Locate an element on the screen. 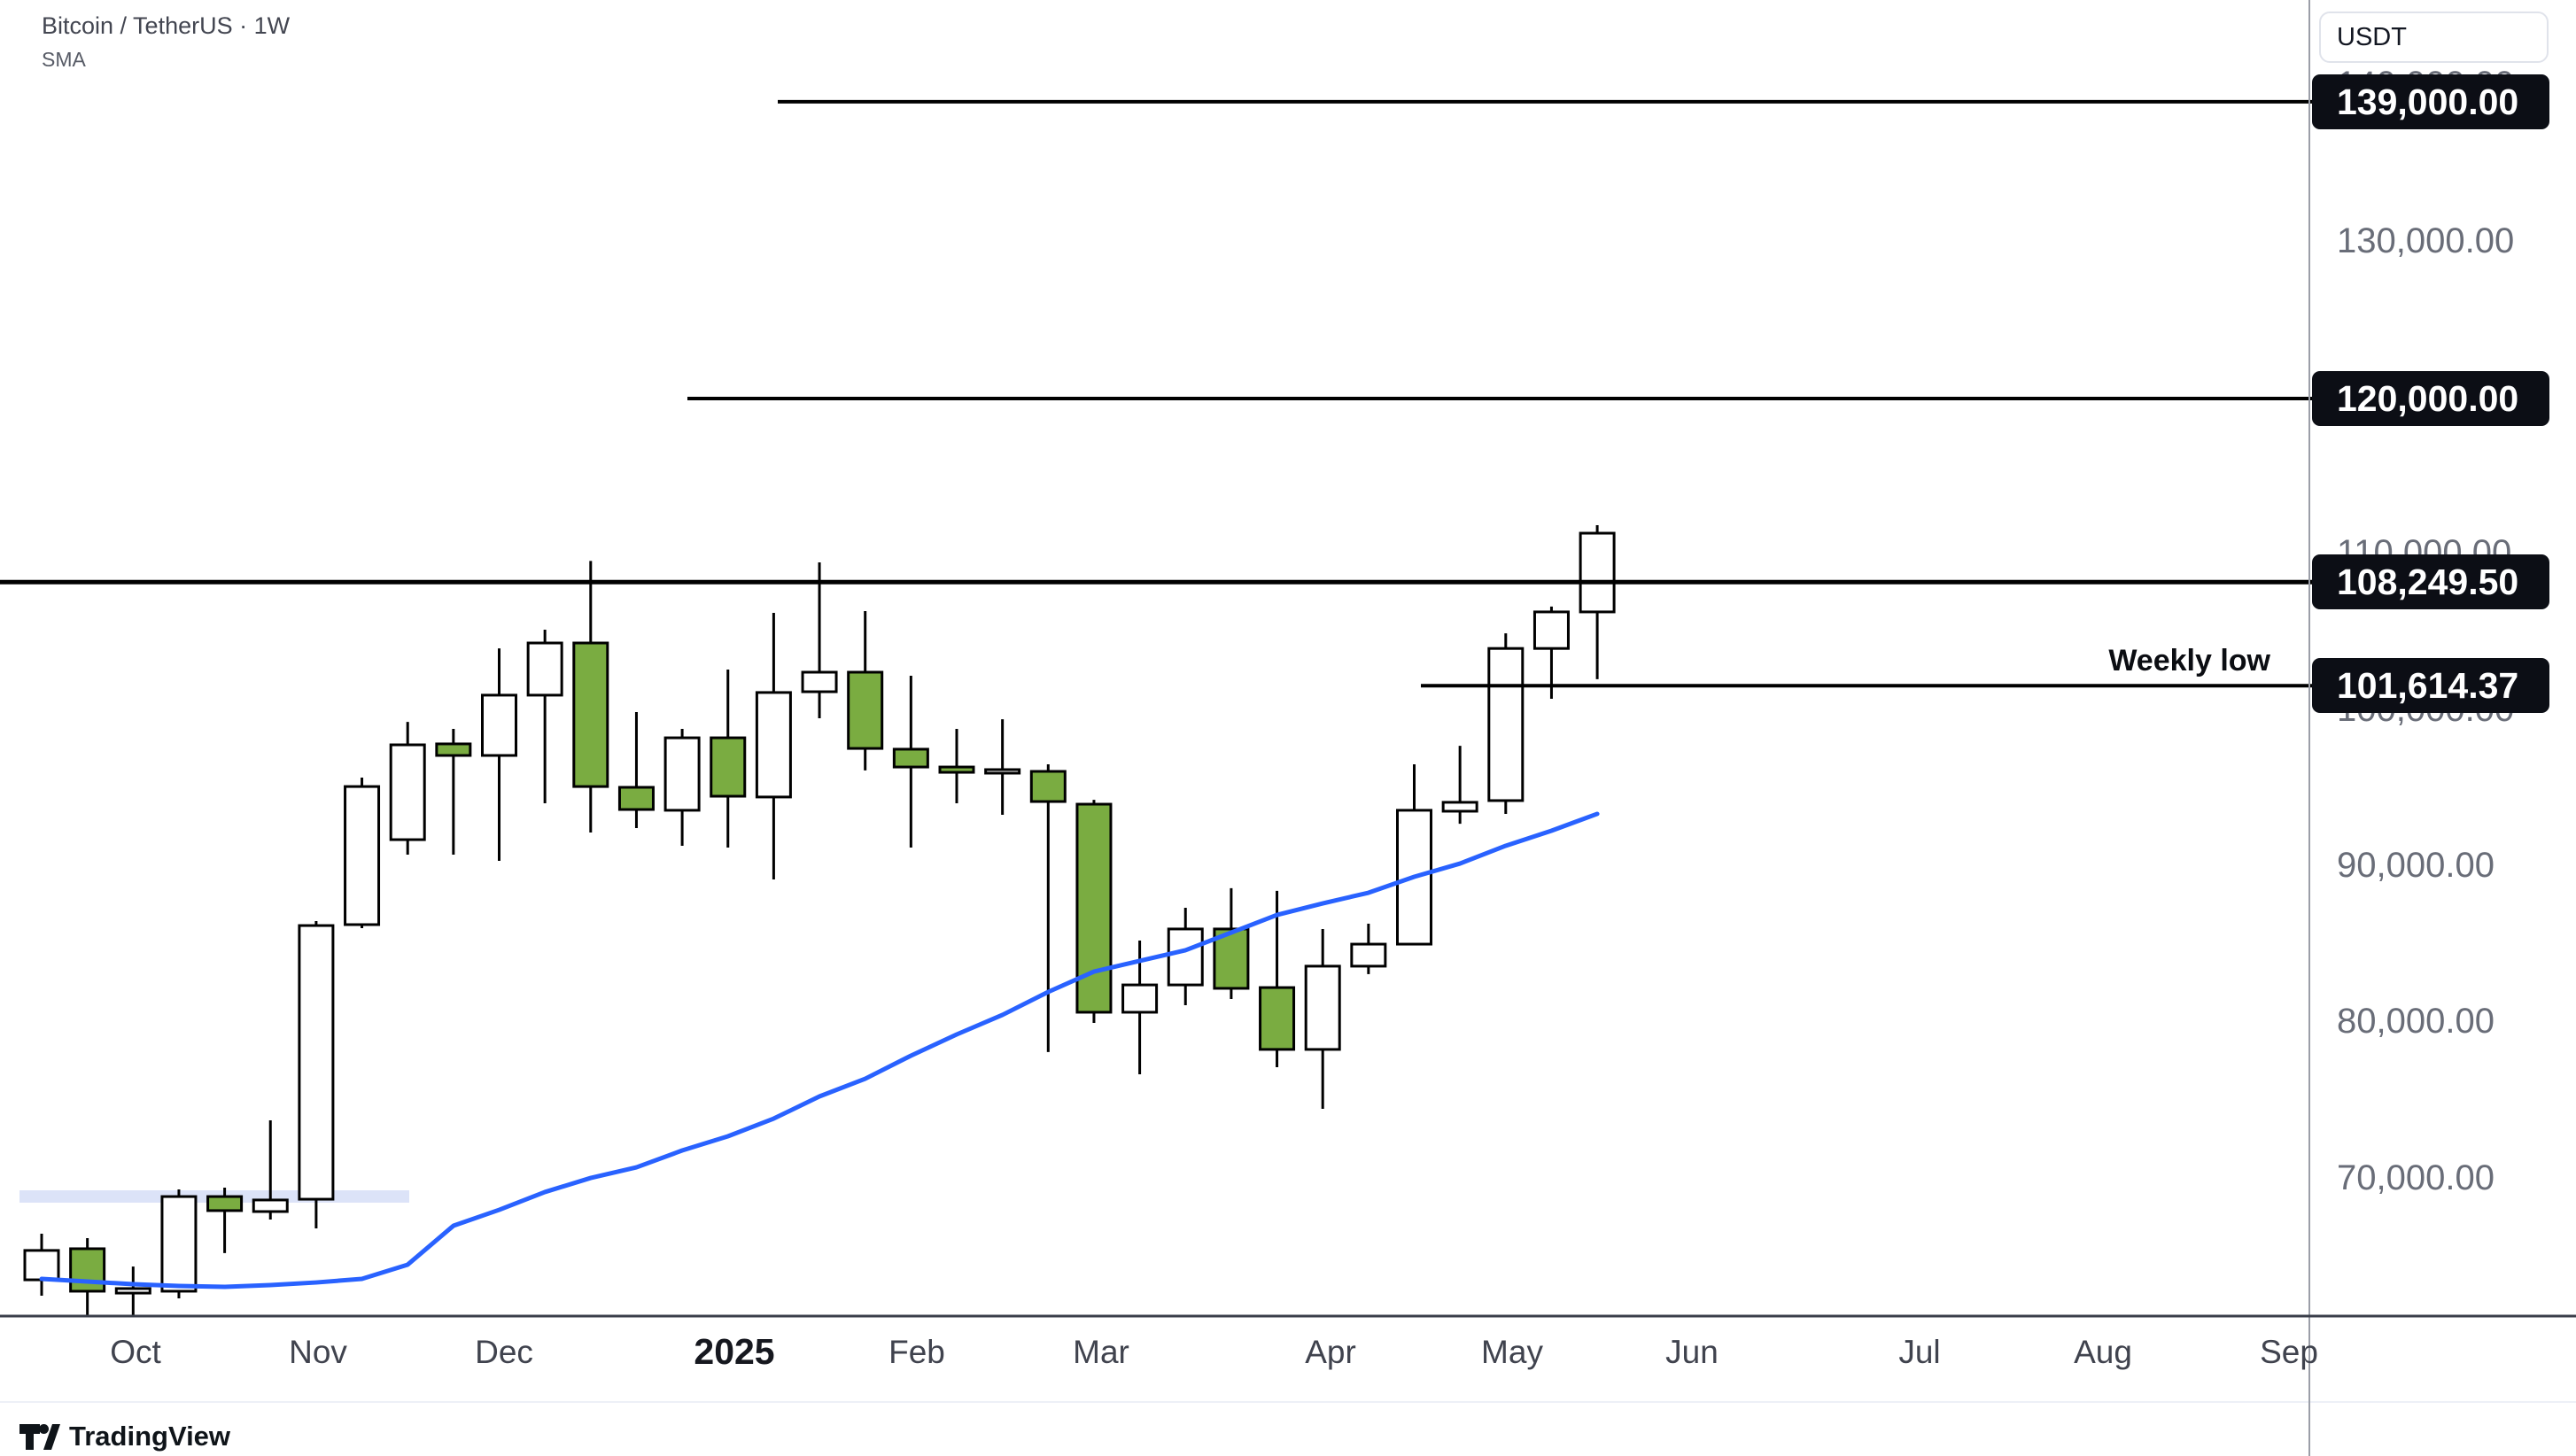 The image size is (2576, 1456). price-axis-label: 70,000.00 is located at coordinates (2416, 1177).